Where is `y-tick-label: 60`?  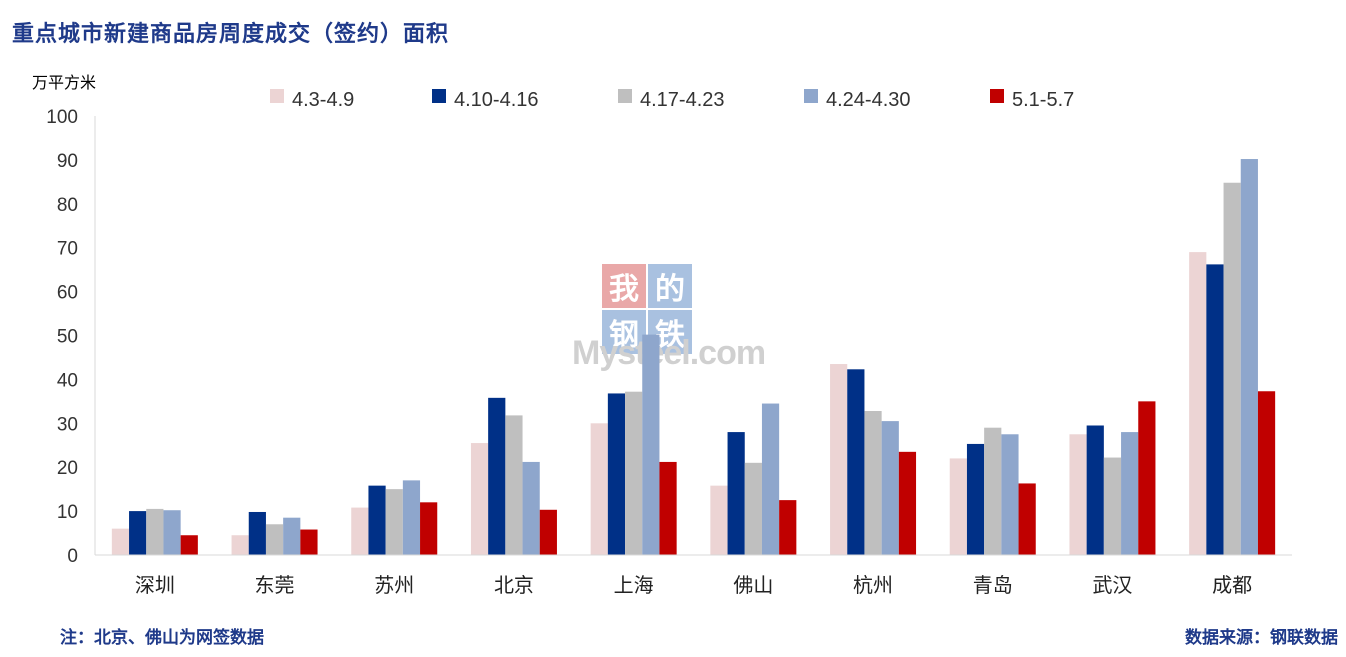 y-tick-label: 60 is located at coordinates (67, 293).